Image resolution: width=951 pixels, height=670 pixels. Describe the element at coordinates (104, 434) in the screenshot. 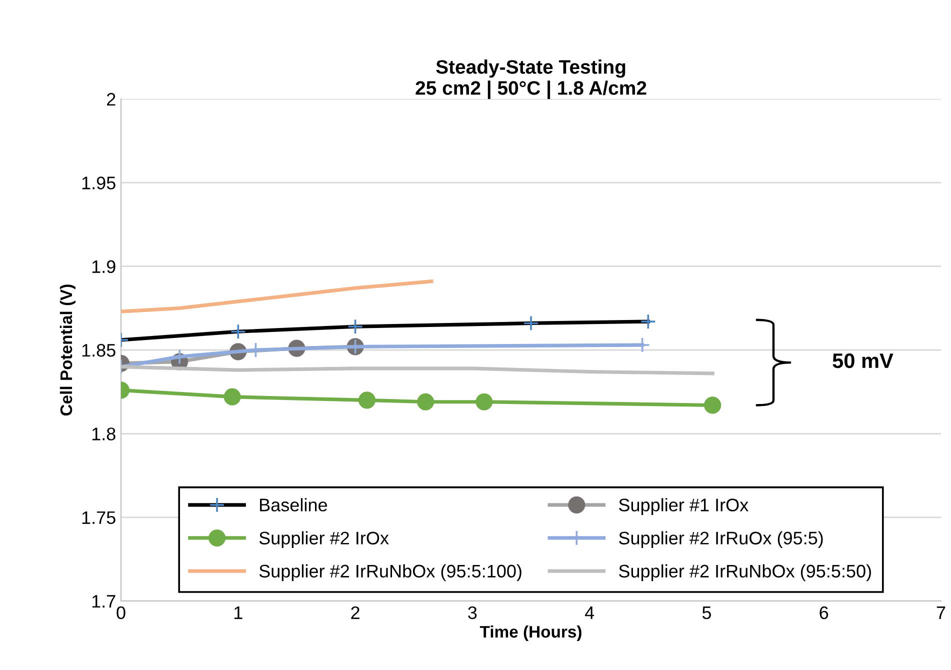

I see `y-tick-label: 1.8` at that location.